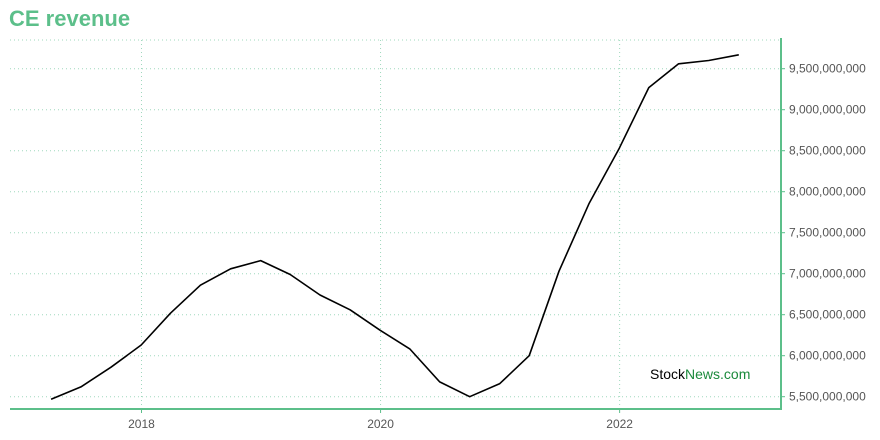 The image size is (880, 440). What do you see at coordinates (827, 110) in the screenshot?
I see `y-tick-label: 9,000,000,000` at bounding box center [827, 110].